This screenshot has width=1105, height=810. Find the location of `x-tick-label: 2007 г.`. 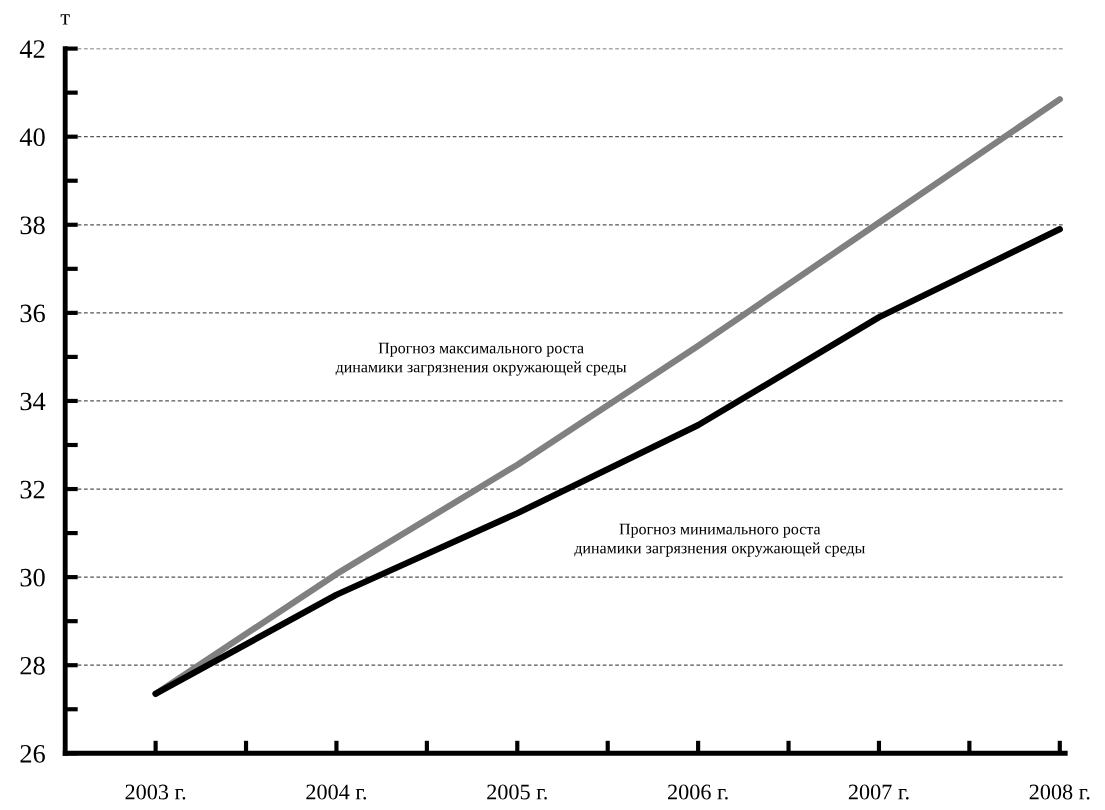

x-tick-label: 2007 г. is located at coordinates (878, 792).